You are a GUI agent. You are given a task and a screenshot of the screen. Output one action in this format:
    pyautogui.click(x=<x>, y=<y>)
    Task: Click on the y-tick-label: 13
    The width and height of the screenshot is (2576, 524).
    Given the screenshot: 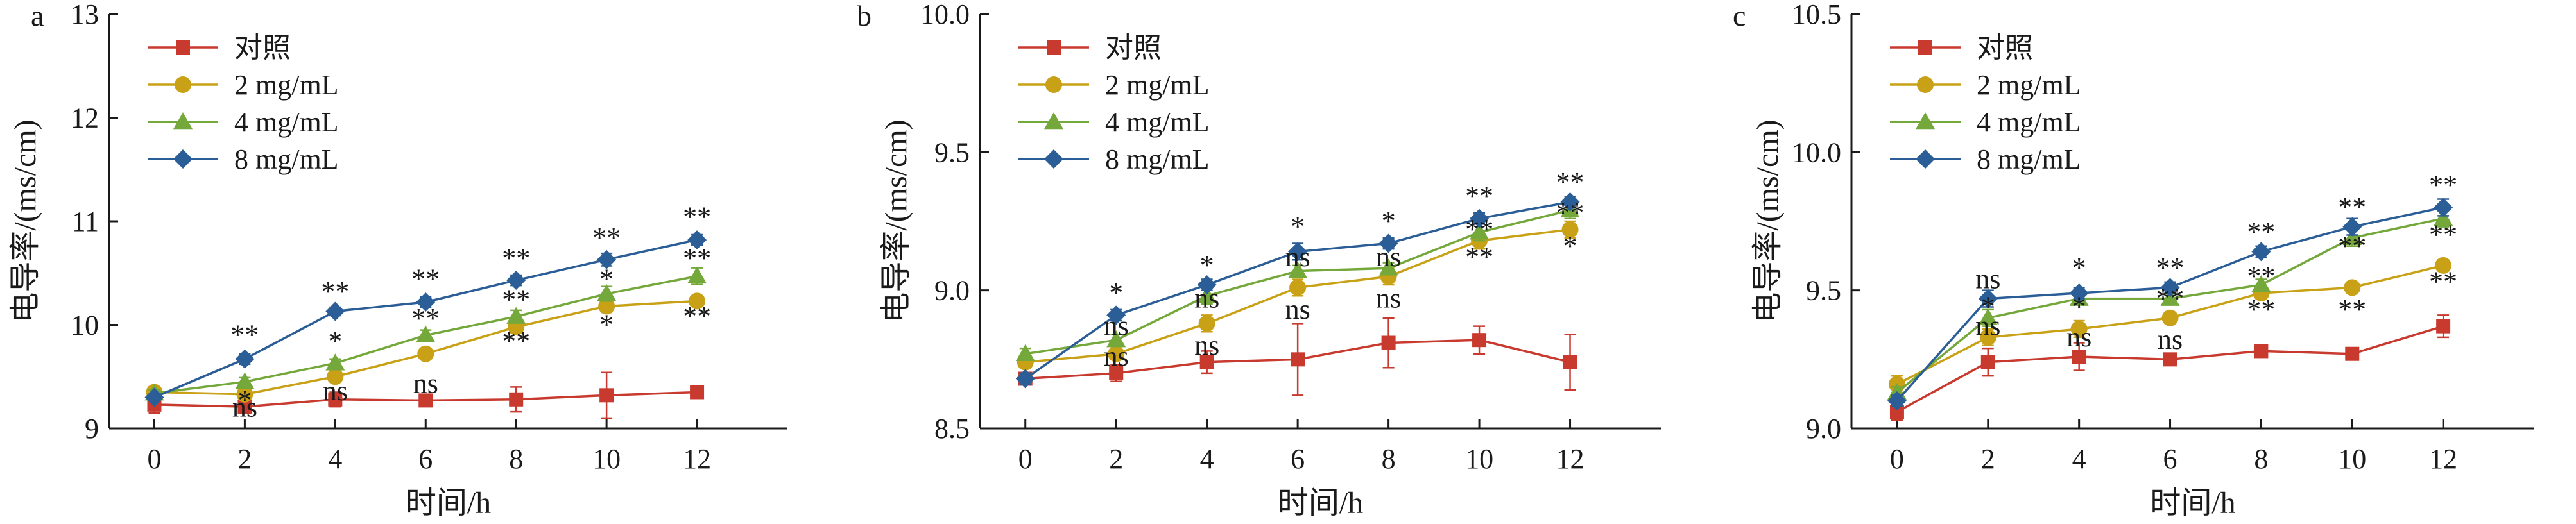 What is the action you would take?
    pyautogui.click(x=85, y=15)
    